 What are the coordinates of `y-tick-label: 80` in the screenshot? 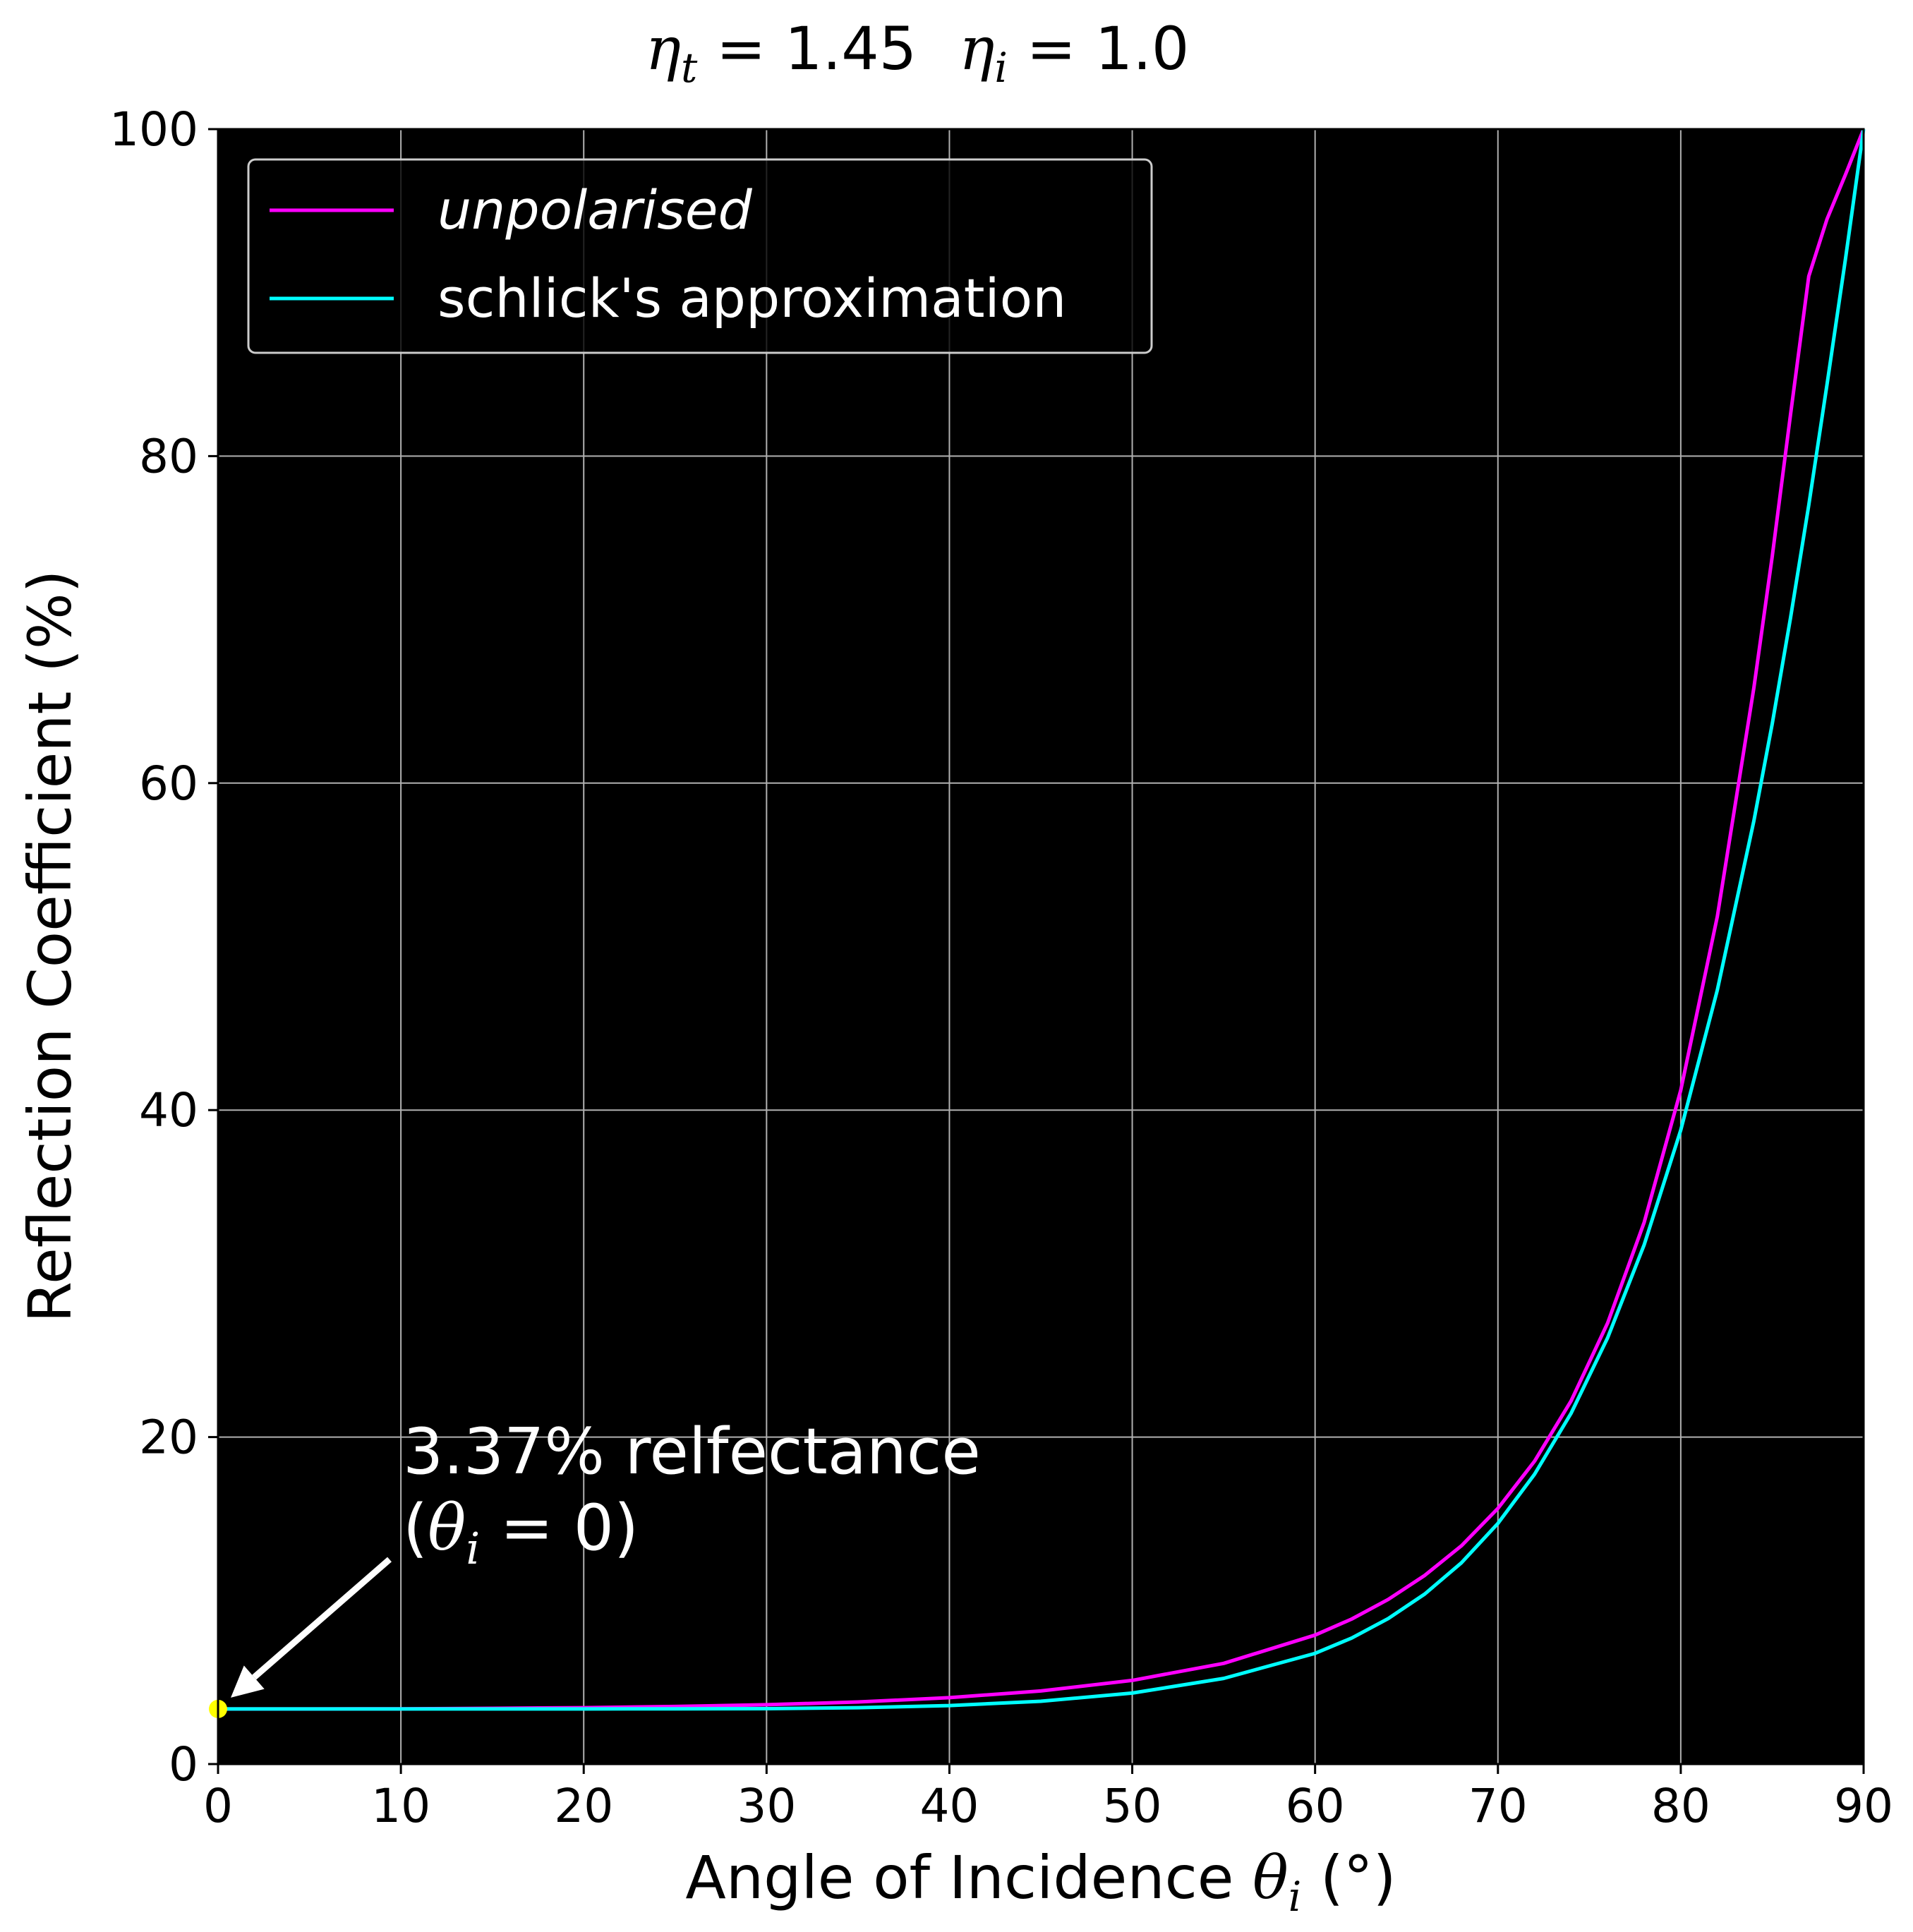 It's located at (168, 456).